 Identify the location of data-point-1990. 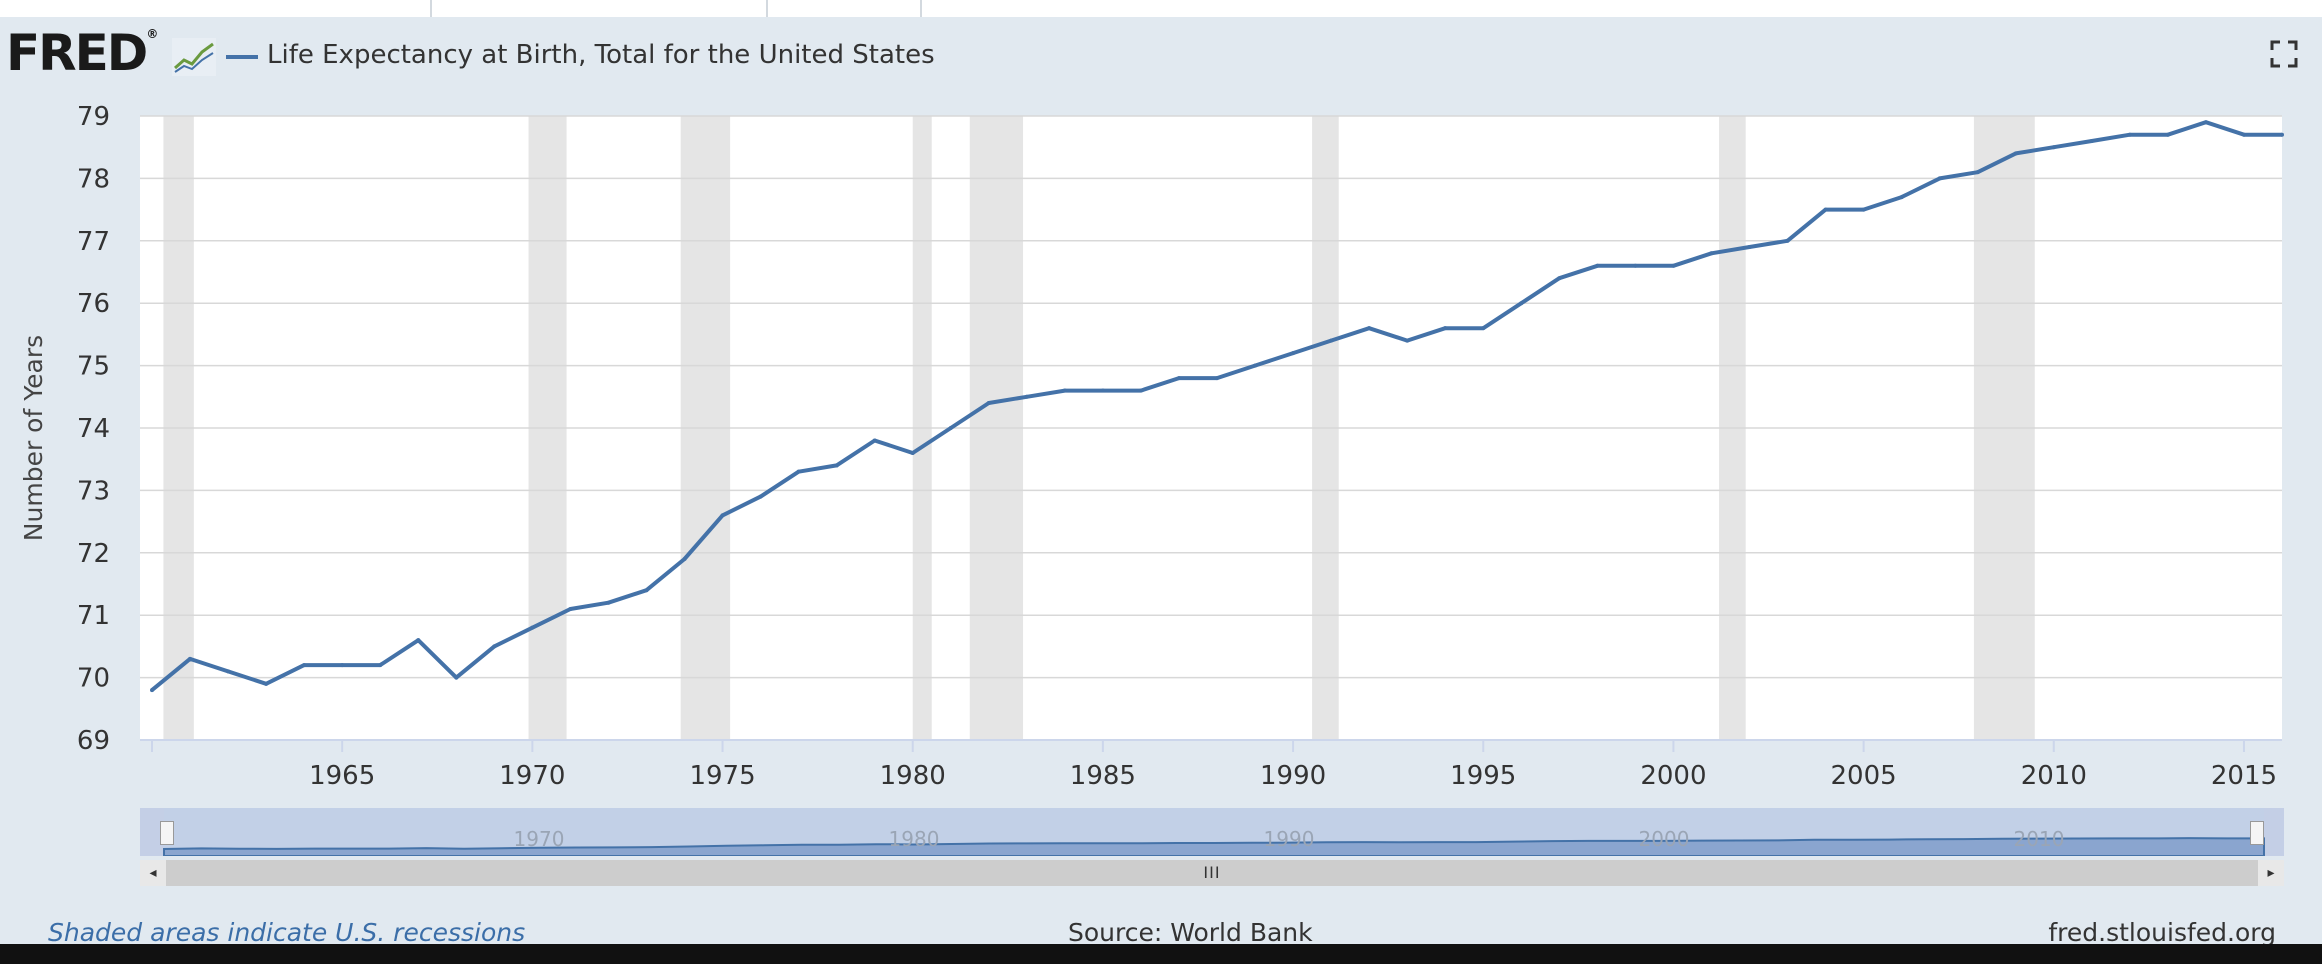
(1293, 353).